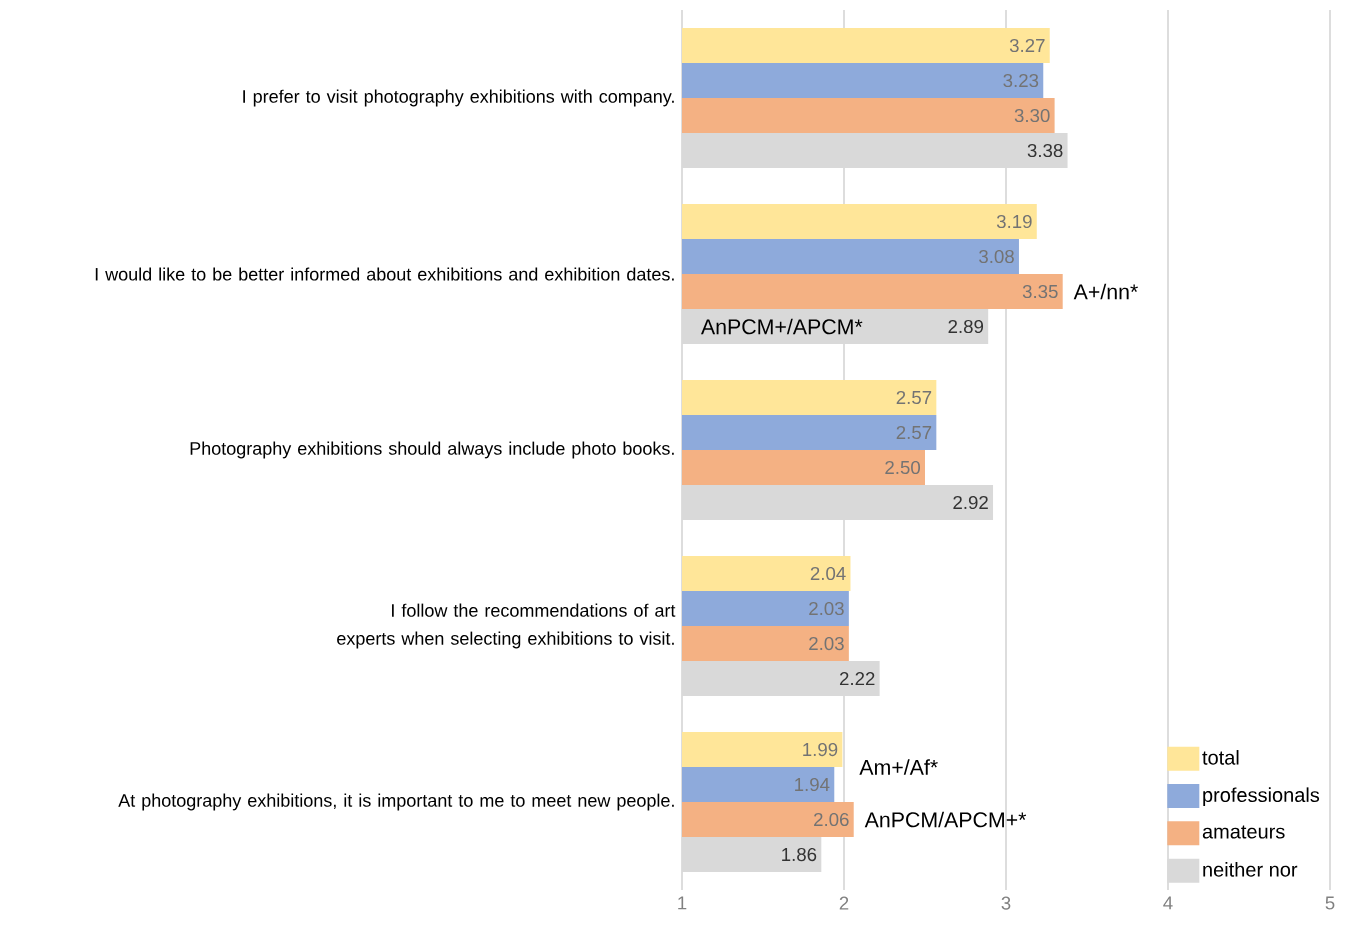 Image resolution: width=1346 pixels, height=929 pixels. I want to click on data-label: 3.19, so click(1014, 221).